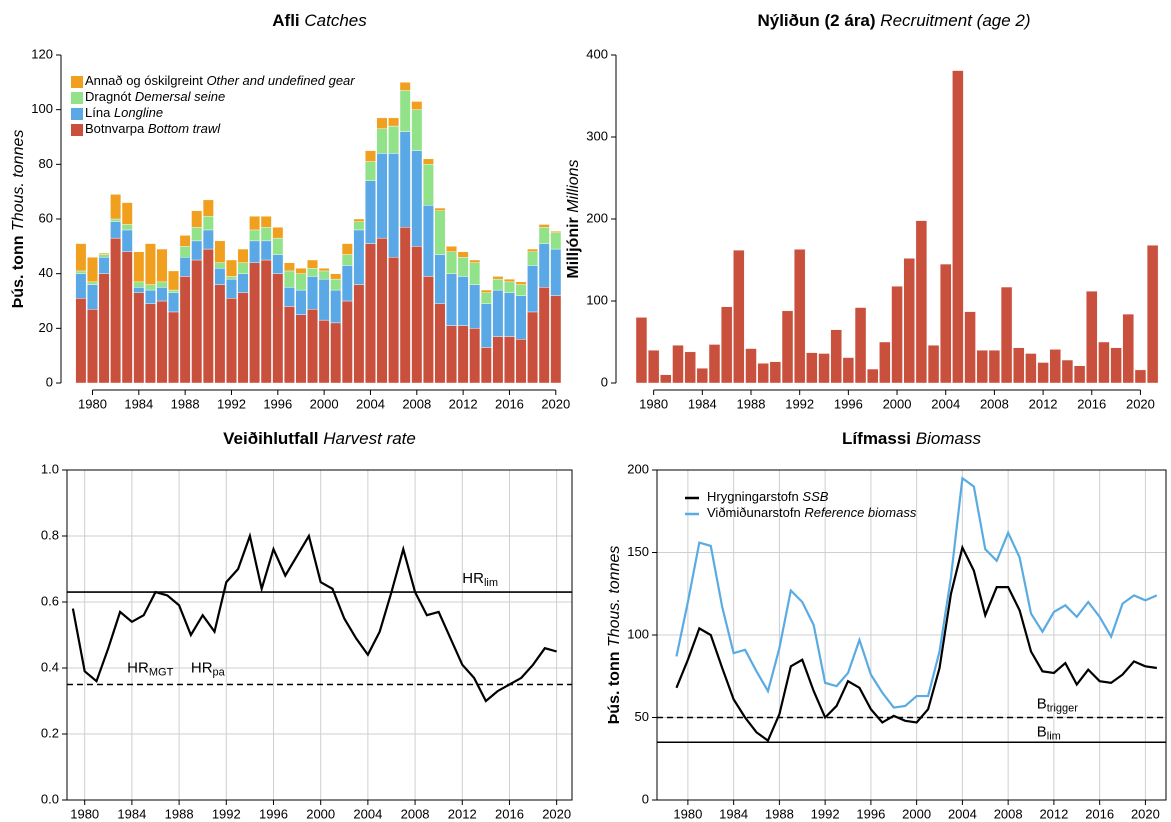 The width and height of the screenshot is (1171, 822). I want to click on y-label-en: Millions, so click(573, 185).